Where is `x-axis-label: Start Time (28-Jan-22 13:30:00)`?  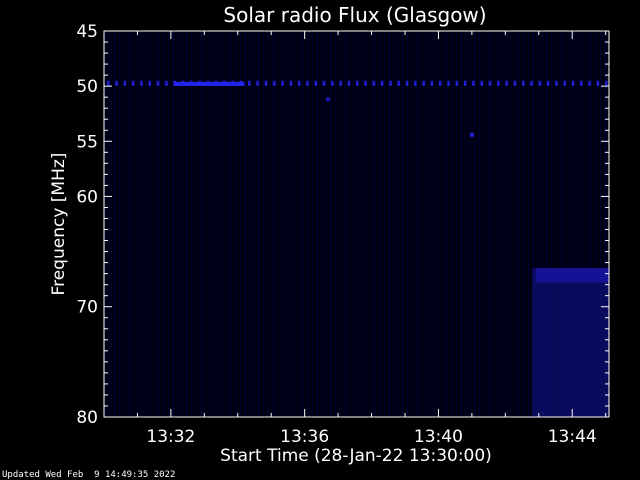 x-axis-label: Start Time (28-Jan-22 13:30:00) is located at coordinates (356, 456).